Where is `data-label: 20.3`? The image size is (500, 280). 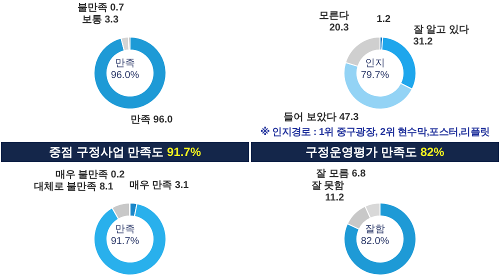 data-label: 20.3 is located at coordinates (339, 28).